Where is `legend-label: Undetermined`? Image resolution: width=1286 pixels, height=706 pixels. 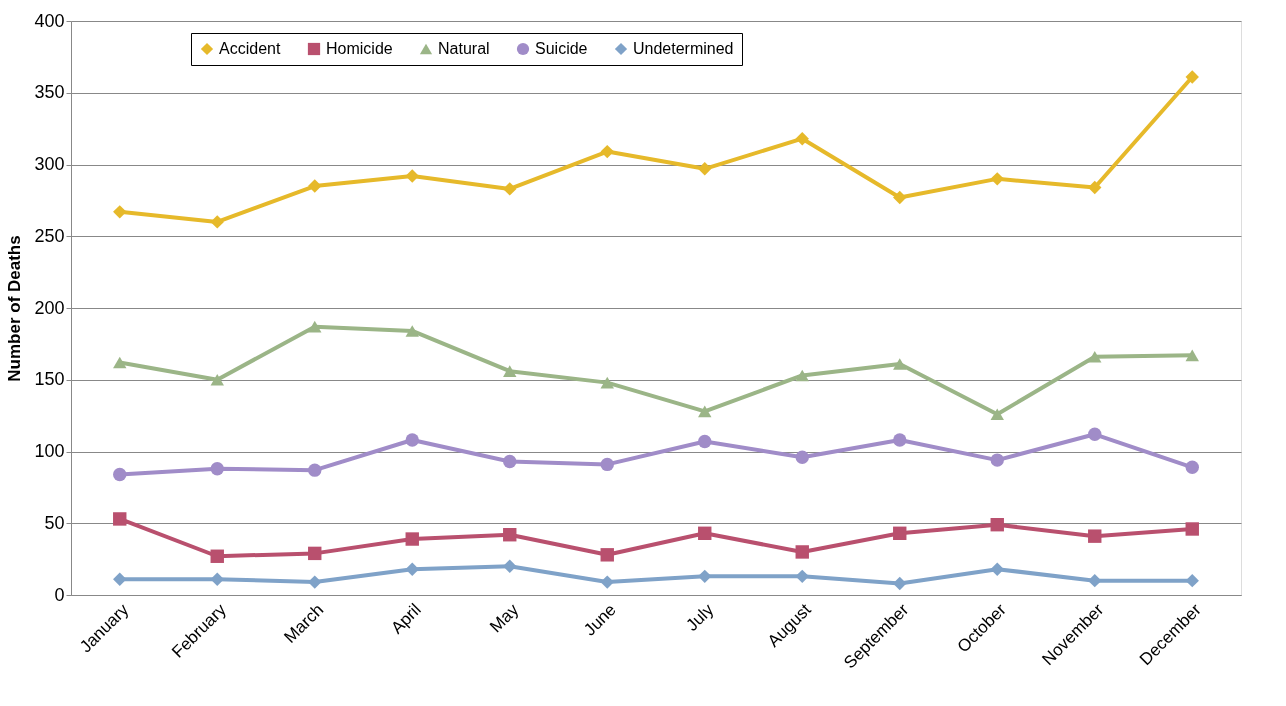
legend-label: Undetermined is located at coordinates (683, 48).